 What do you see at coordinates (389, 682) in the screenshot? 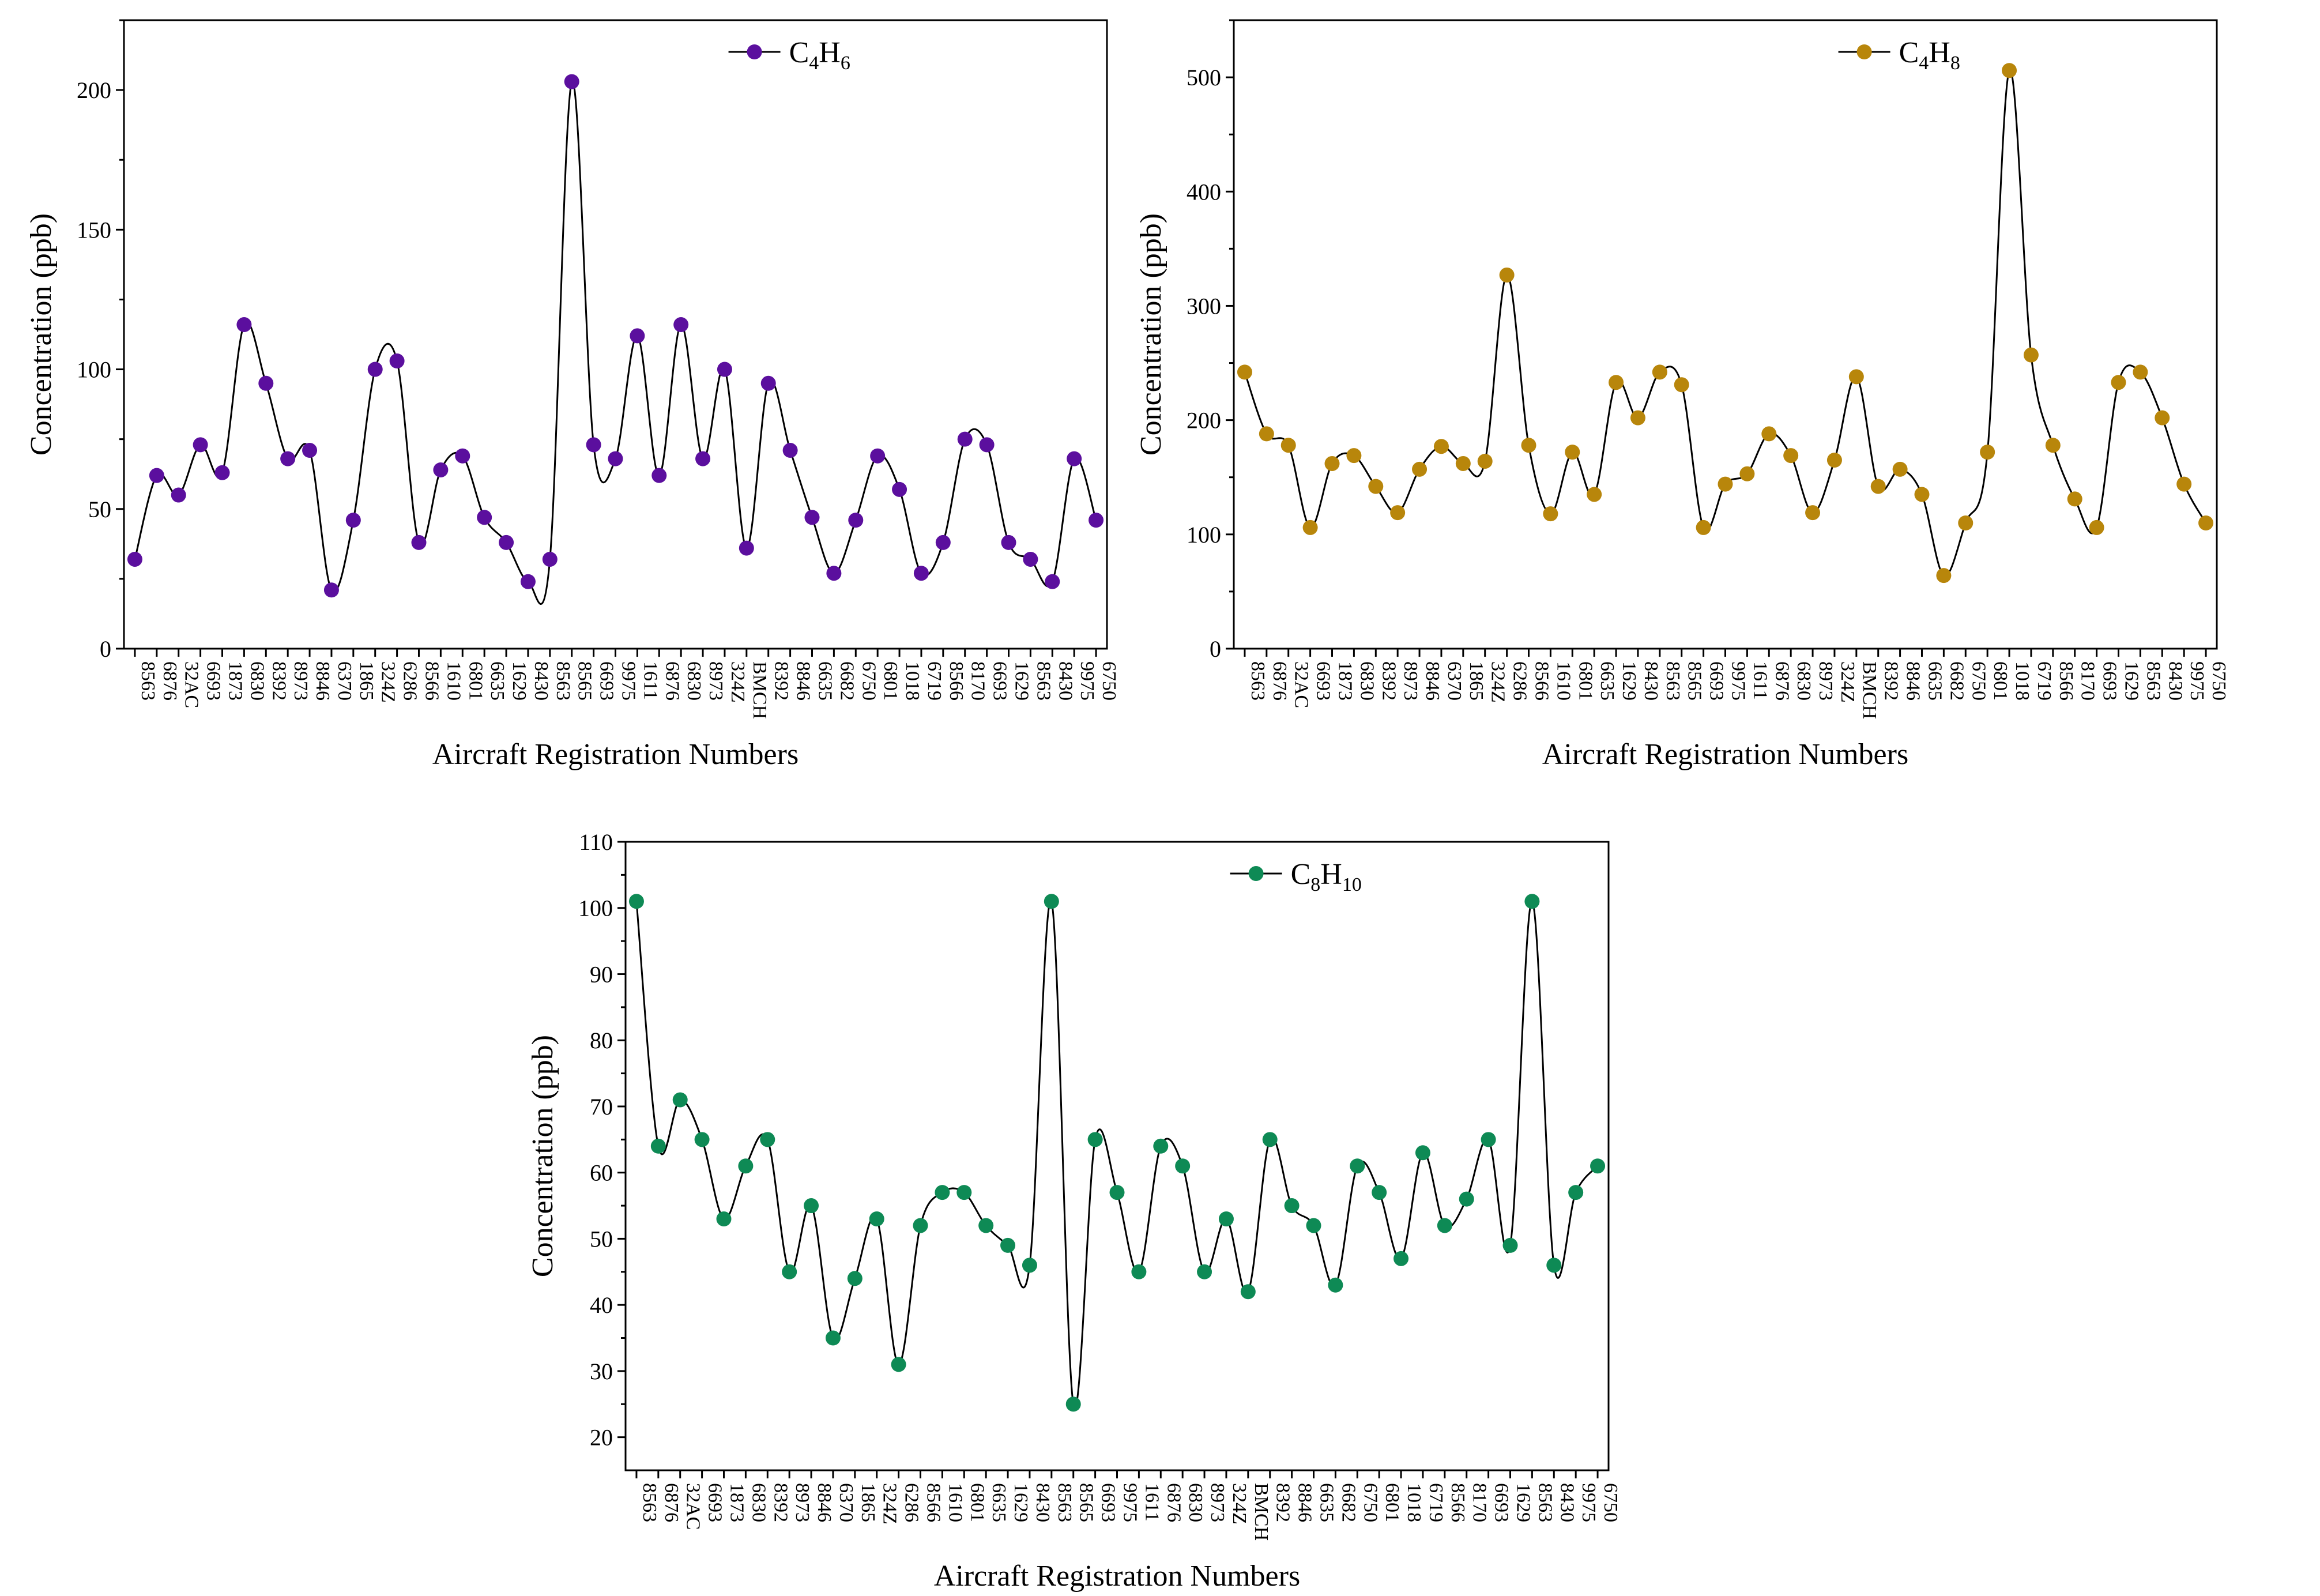
I see `x-category-label: 324Z` at bounding box center [389, 682].